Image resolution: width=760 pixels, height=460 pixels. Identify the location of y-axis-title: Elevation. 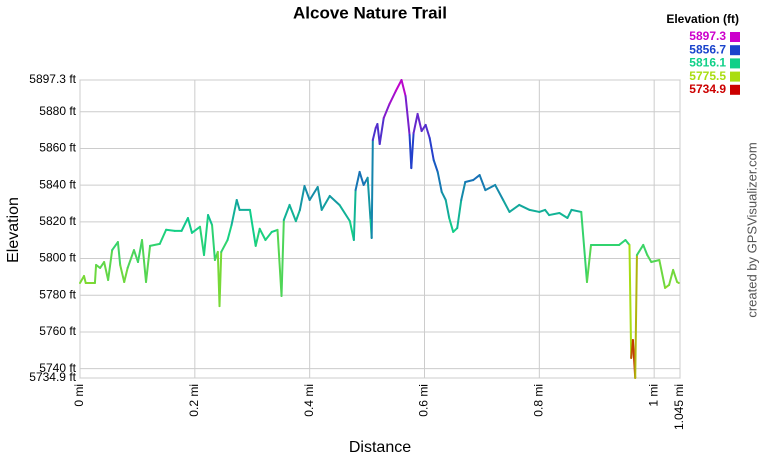
(13, 230).